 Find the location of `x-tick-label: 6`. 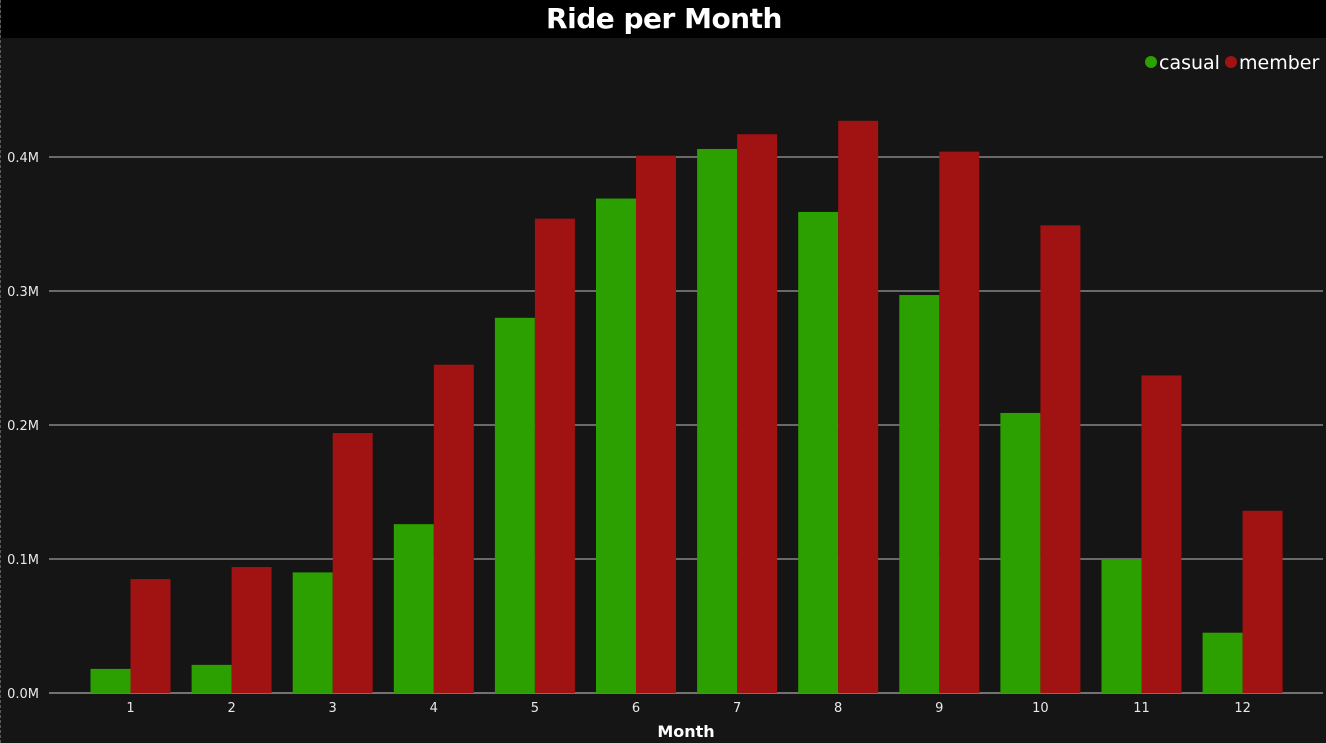

x-tick-label: 6 is located at coordinates (636, 708).